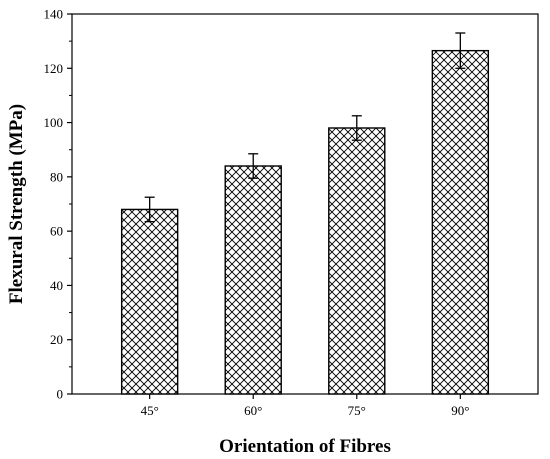 This screenshot has height=459, width=550. What do you see at coordinates (56, 339) in the screenshot?
I see `y-tick-label: 20` at bounding box center [56, 339].